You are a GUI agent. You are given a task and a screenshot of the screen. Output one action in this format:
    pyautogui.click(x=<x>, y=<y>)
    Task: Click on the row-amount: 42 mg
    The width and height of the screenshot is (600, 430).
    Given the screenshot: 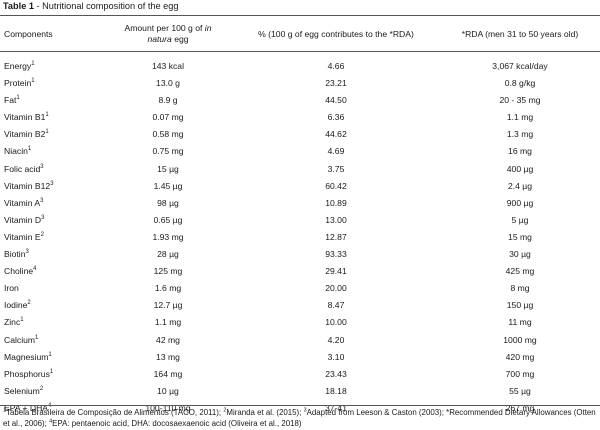 What is the action you would take?
    pyautogui.click(x=168, y=339)
    